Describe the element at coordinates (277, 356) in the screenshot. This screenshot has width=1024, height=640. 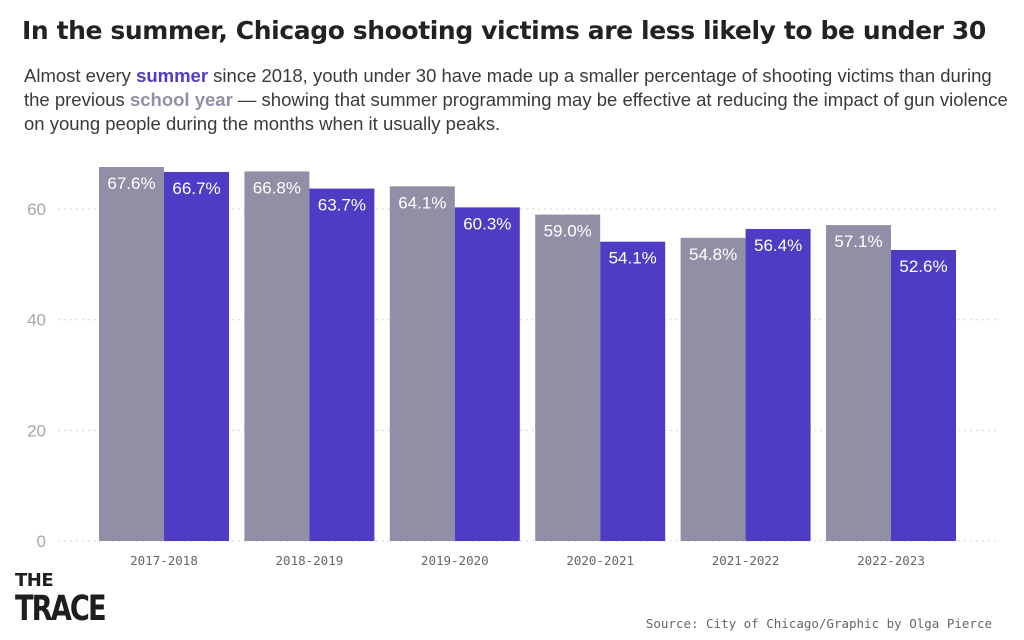
I see `bar-school-year-2018-2019` at that location.